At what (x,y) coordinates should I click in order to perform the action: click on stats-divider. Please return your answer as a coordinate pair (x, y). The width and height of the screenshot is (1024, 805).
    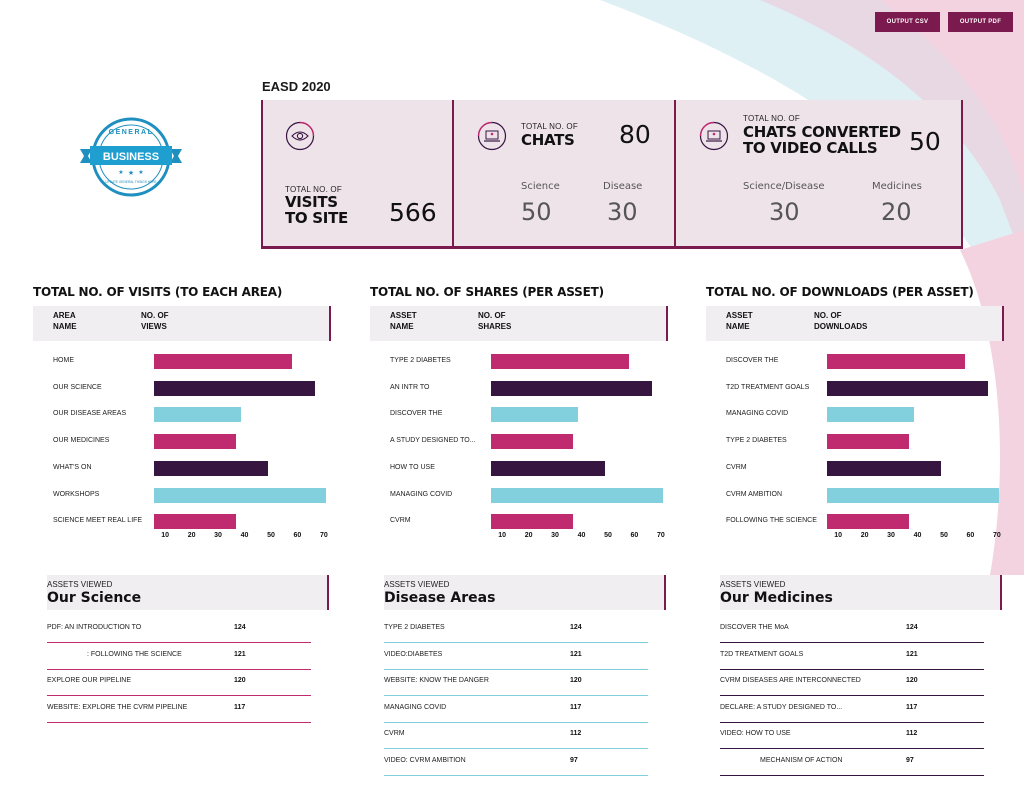
    Looking at the image, I should click on (453, 173).